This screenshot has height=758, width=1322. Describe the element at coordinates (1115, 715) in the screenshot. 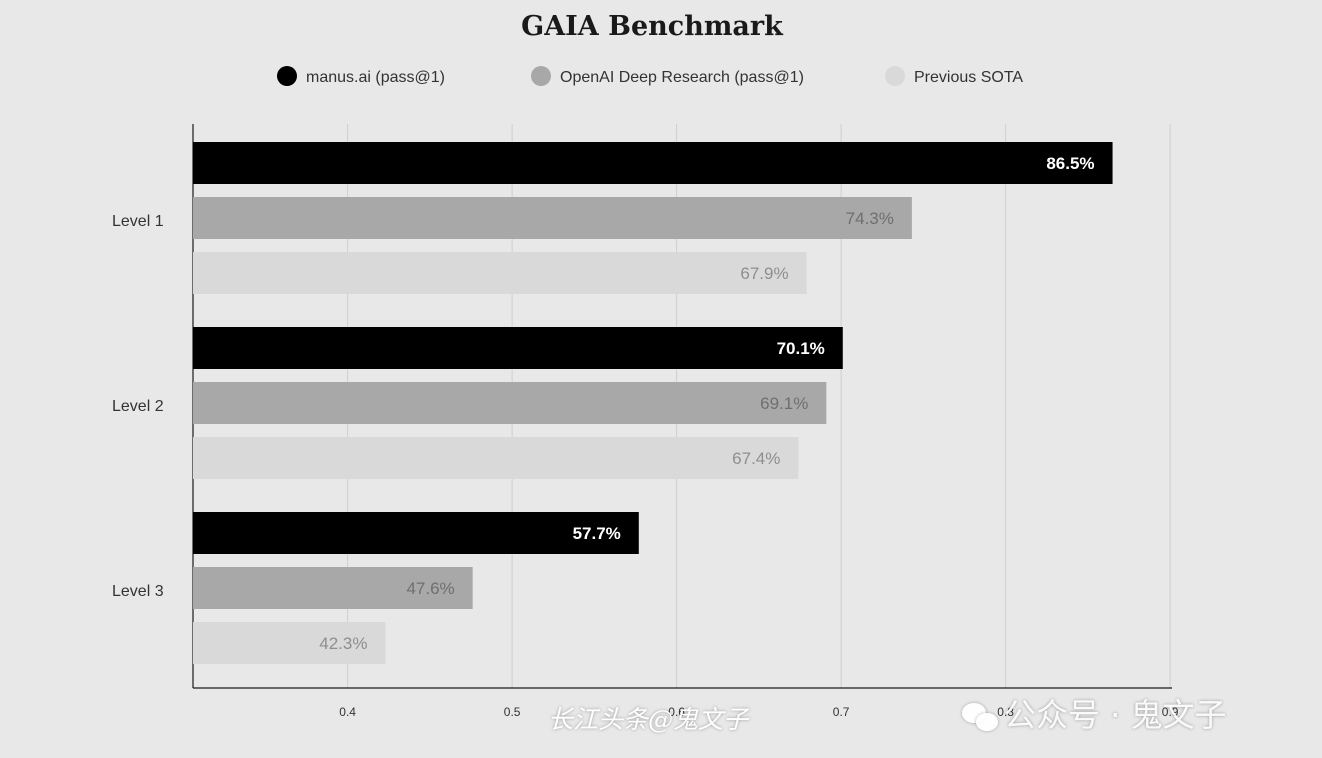

I see `watermark-right-text: 公众号 · 鬼文子` at that location.